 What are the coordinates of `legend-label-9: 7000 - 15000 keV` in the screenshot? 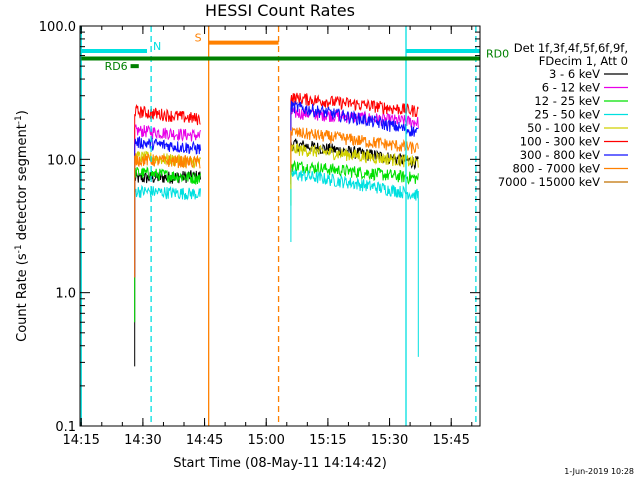 It's located at (549, 182).